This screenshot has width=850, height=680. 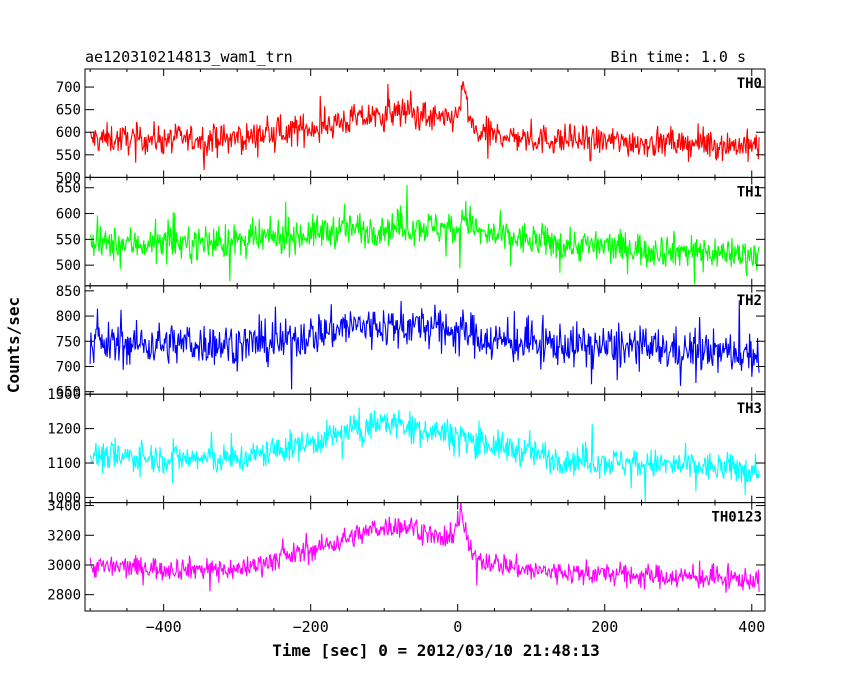 I want to click on panel-label: TH3, so click(x=749, y=409).